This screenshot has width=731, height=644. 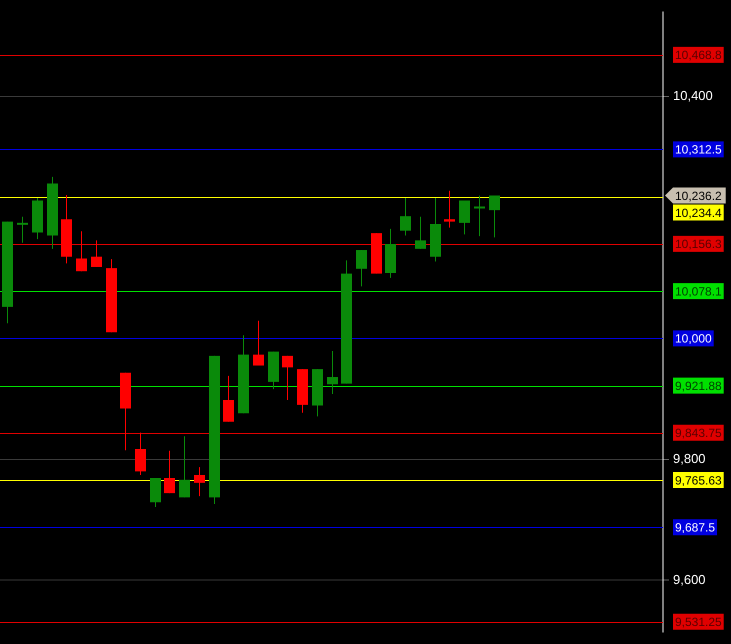 What do you see at coordinates (698, 480) in the screenshot?
I see `ref-line-label: 9,765.63` at bounding box center [698, 480].